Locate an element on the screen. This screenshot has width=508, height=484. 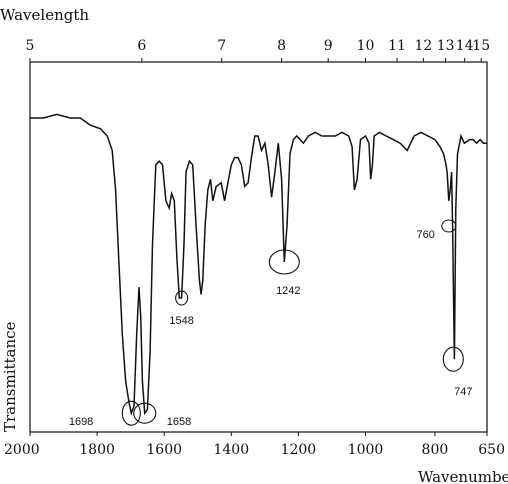
top-tick-label: 9 is located at coordinates (328, 46).